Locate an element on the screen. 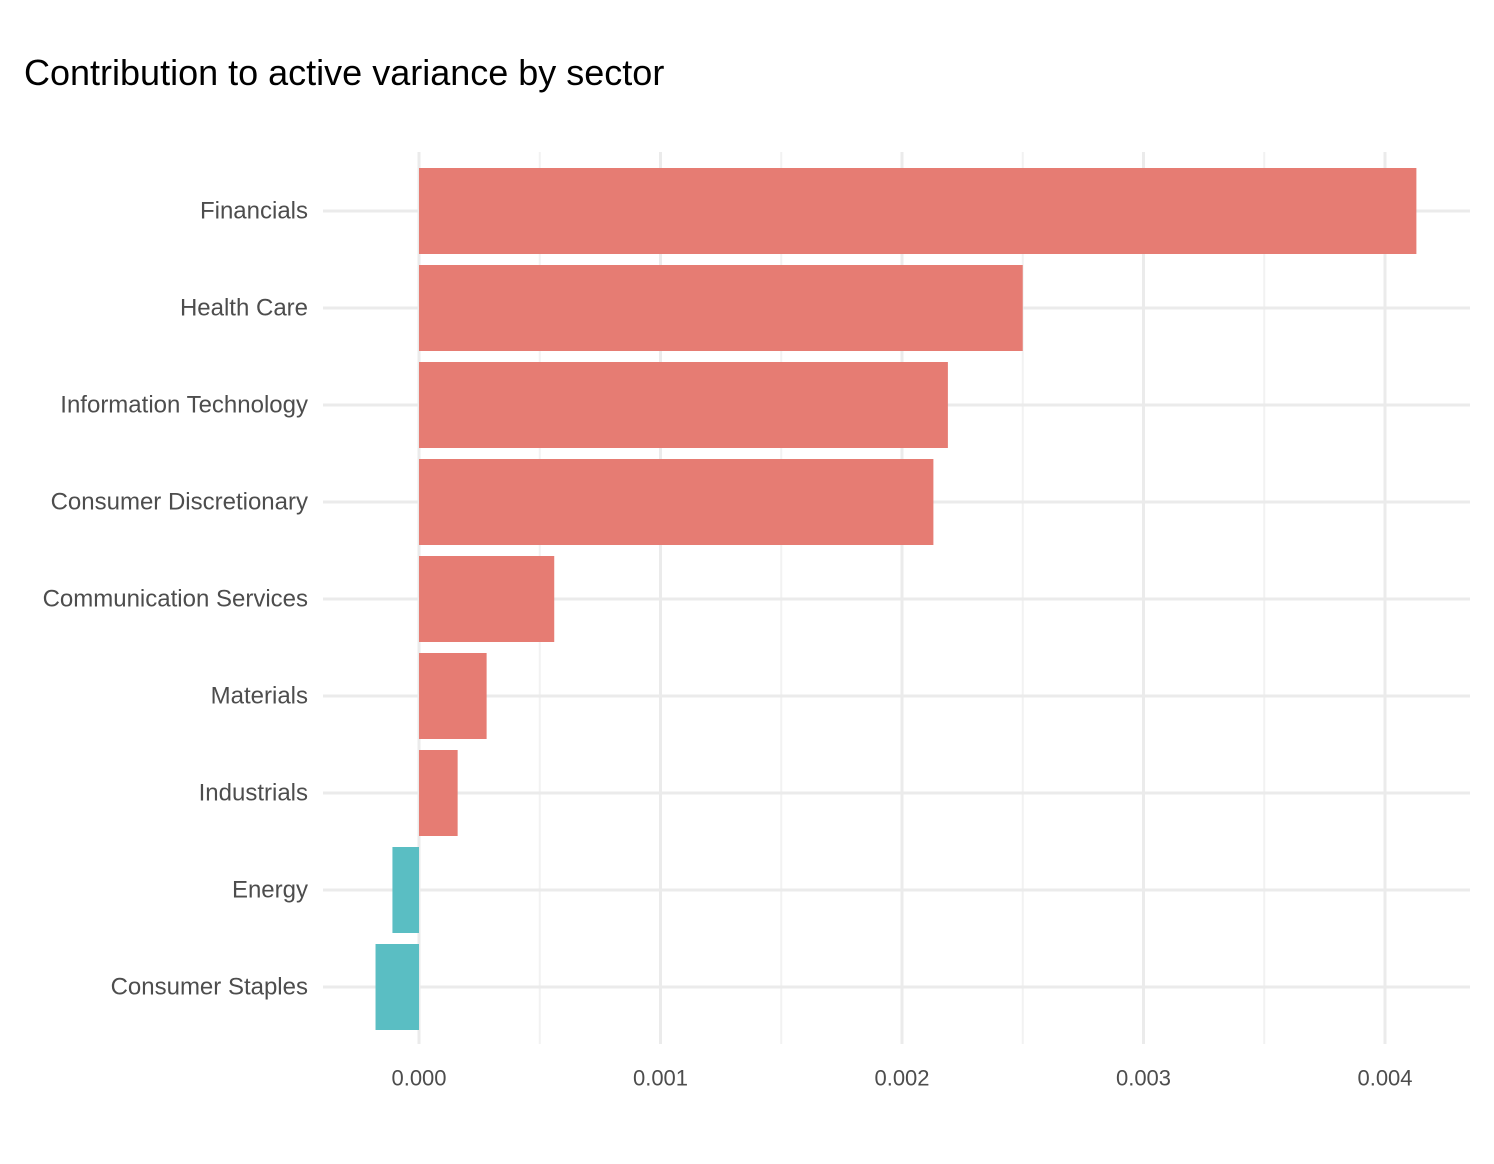 This screenshot has width=1494, height=1164. bar-industrials is located at coordinates (438, 793).